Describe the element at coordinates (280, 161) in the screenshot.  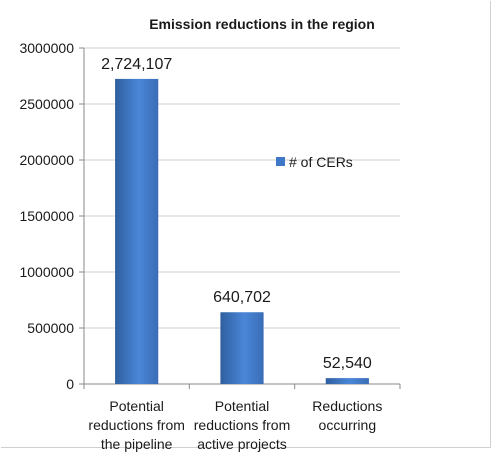
I see `legend-swatch` at that location.